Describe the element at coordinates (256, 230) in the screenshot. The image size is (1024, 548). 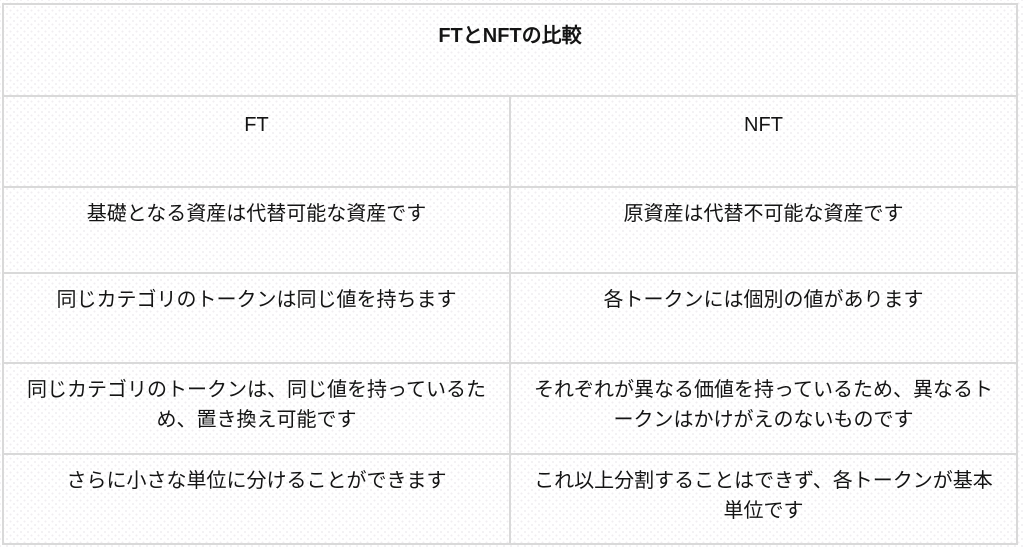
I see `cell-ft-underlying-asset: 基礎となる資産は代替可能な資産です` at that location.